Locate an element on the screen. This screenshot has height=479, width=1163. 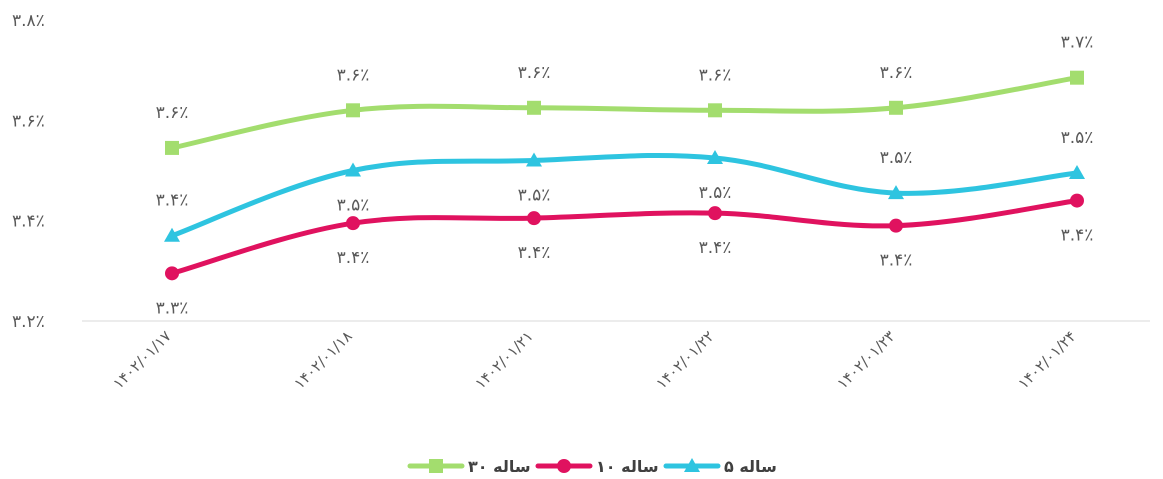
x-tick-label: ۱۴۰۲/۰۱/۱۷ is located at coordinates (141, 359).